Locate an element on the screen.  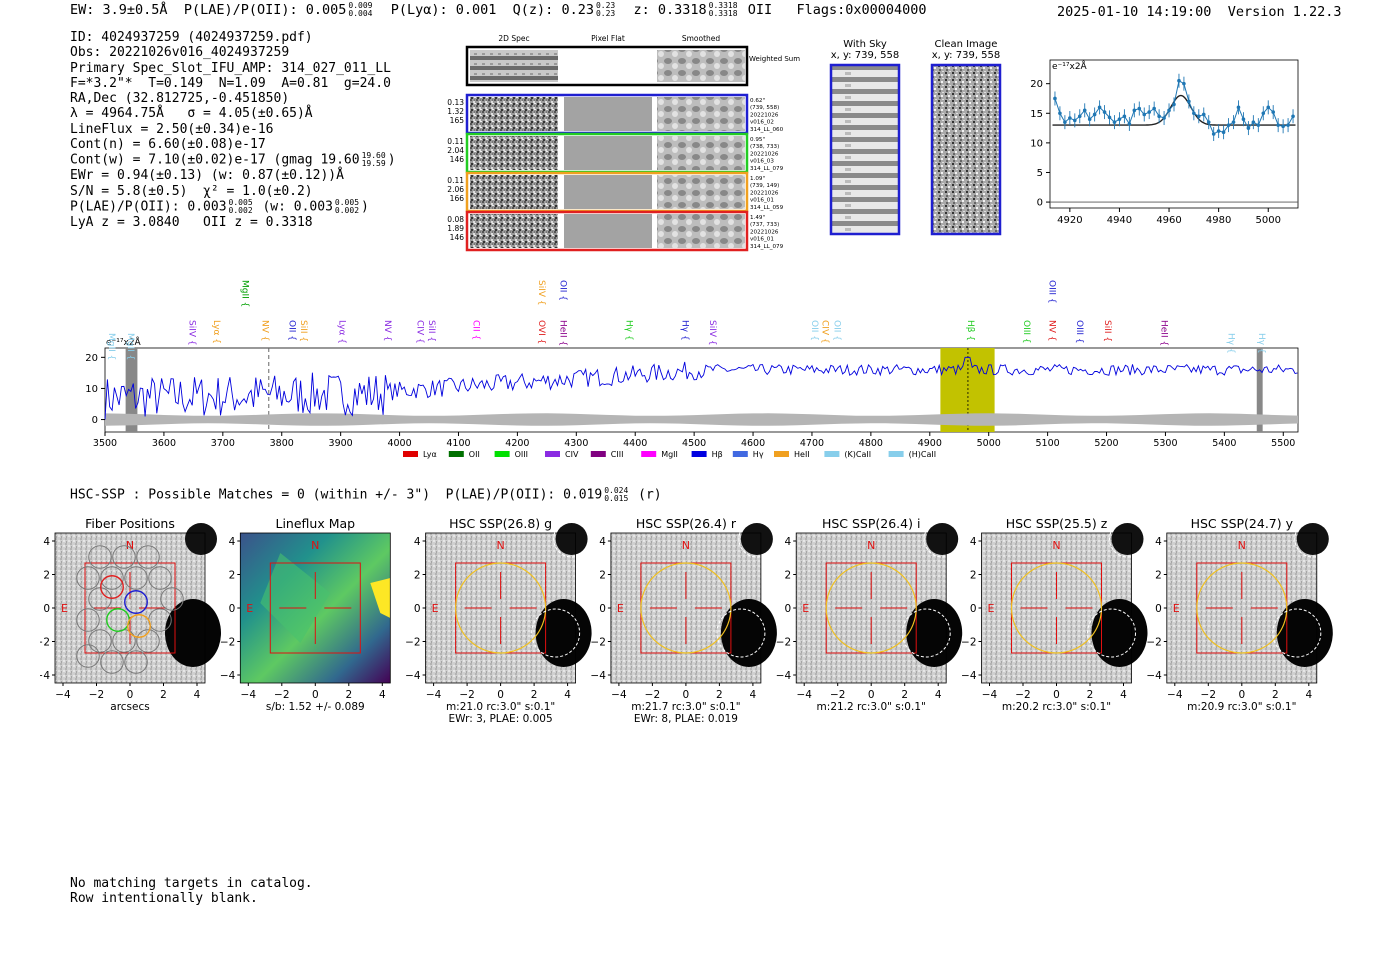
full-xtick-label: 4800 is located at coordinates (871, 443).